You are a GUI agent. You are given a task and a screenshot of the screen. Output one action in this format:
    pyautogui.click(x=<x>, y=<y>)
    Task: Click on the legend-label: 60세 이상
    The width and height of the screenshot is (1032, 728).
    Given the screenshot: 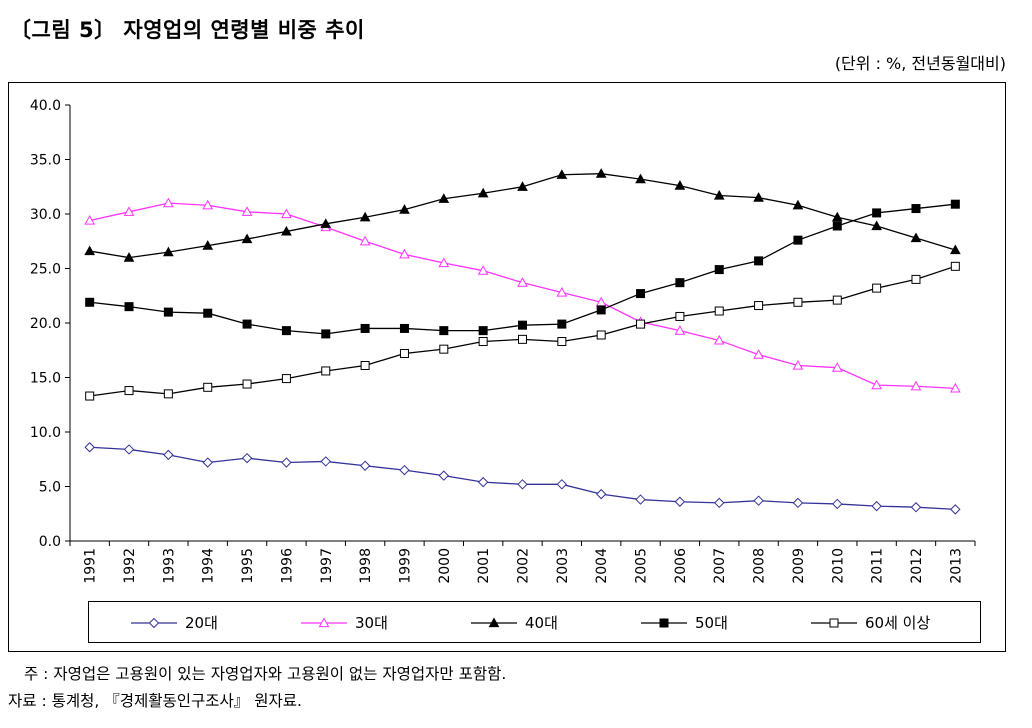 What is the action you would take?
    pyautogui.click(x=897, y=623)
    